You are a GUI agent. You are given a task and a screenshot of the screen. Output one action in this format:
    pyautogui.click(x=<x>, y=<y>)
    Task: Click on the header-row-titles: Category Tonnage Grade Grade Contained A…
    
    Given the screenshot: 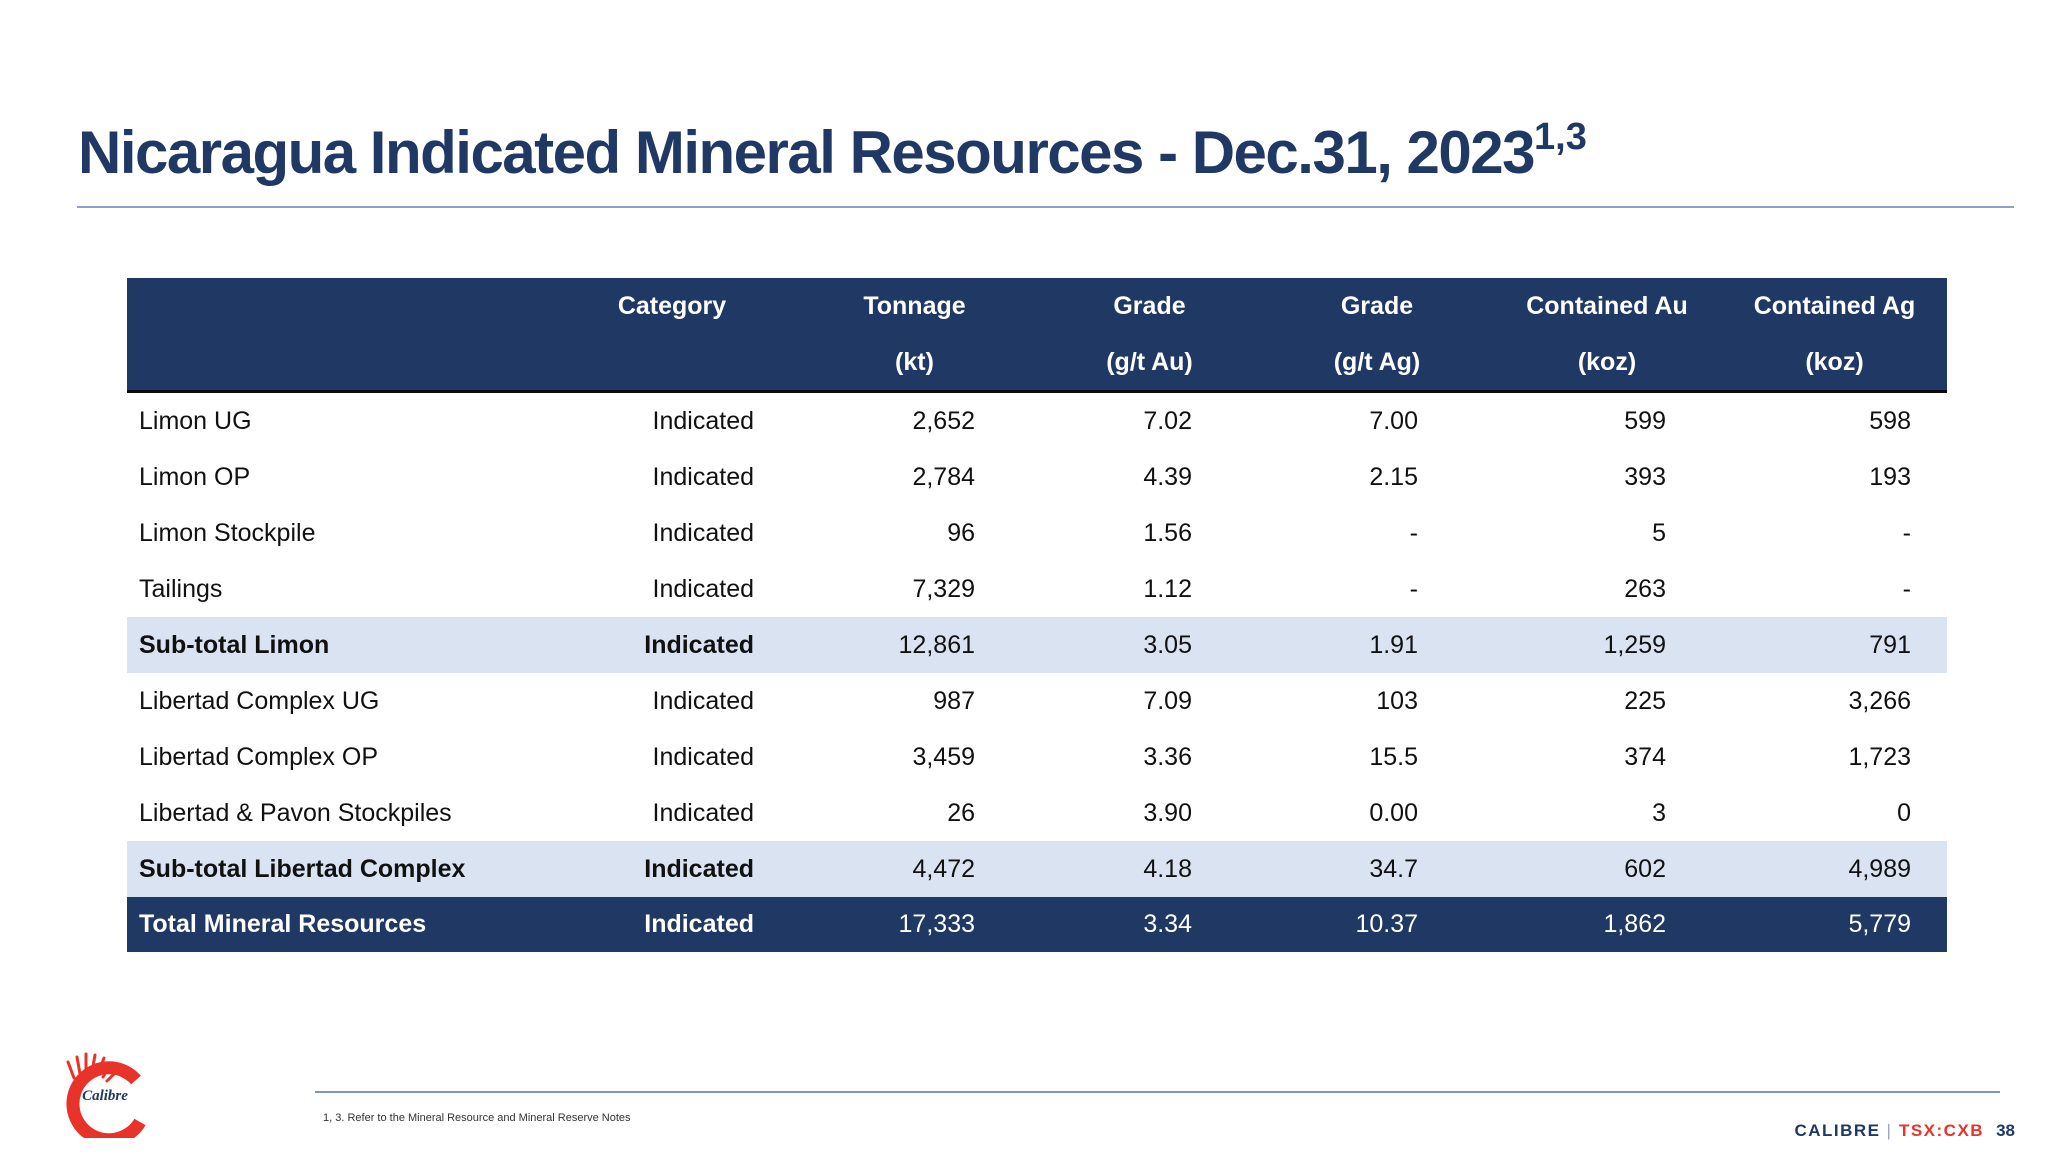 What is the action you would take?
    pyautogui.click(x=1037, y=306)
    